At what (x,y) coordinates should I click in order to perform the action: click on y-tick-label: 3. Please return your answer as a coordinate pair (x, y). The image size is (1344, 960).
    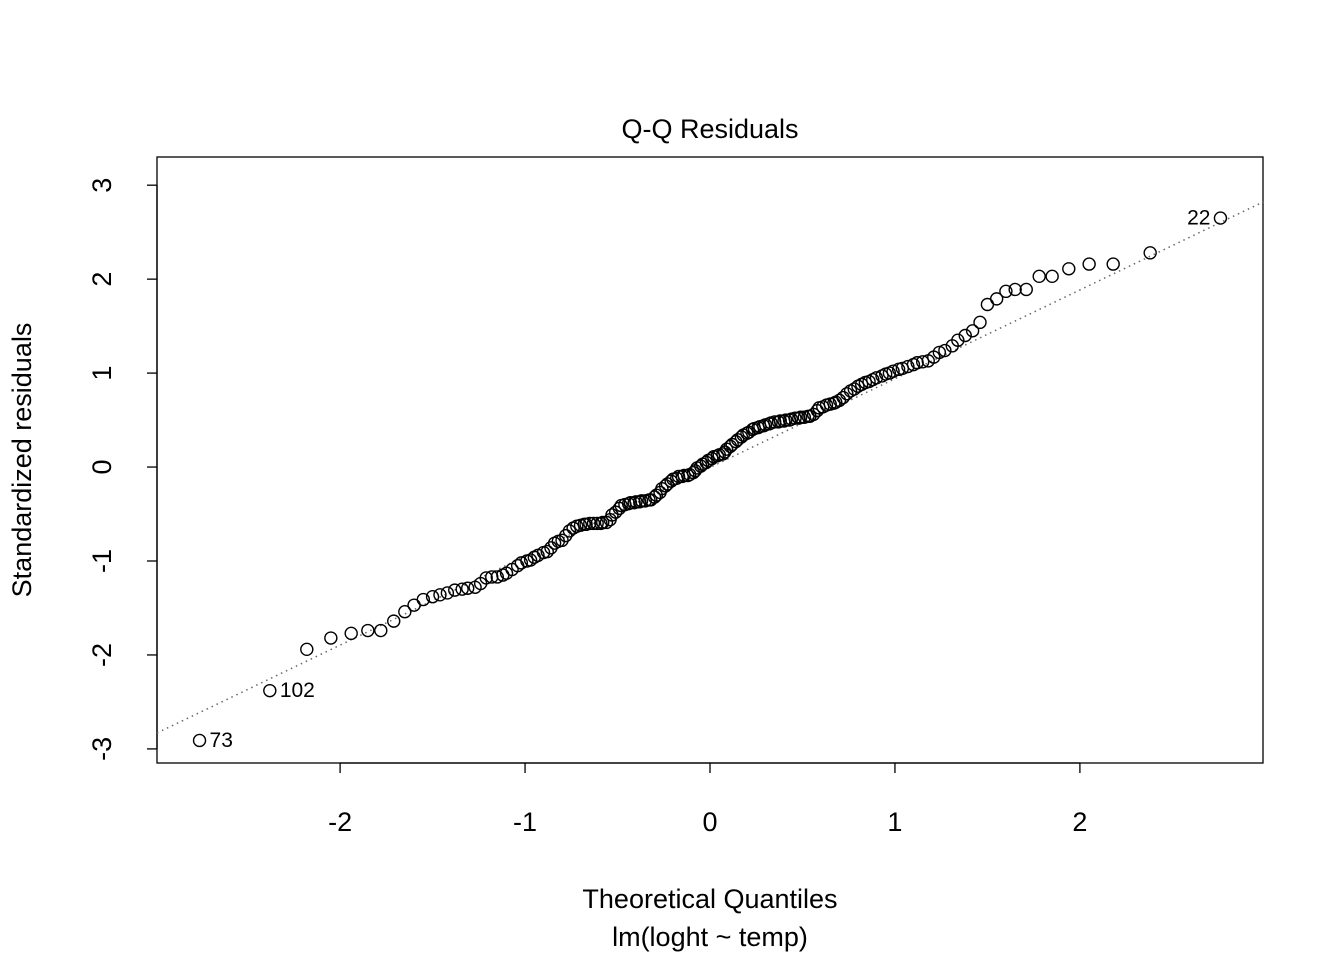
    Looking at the image, I should click on (102, 185).